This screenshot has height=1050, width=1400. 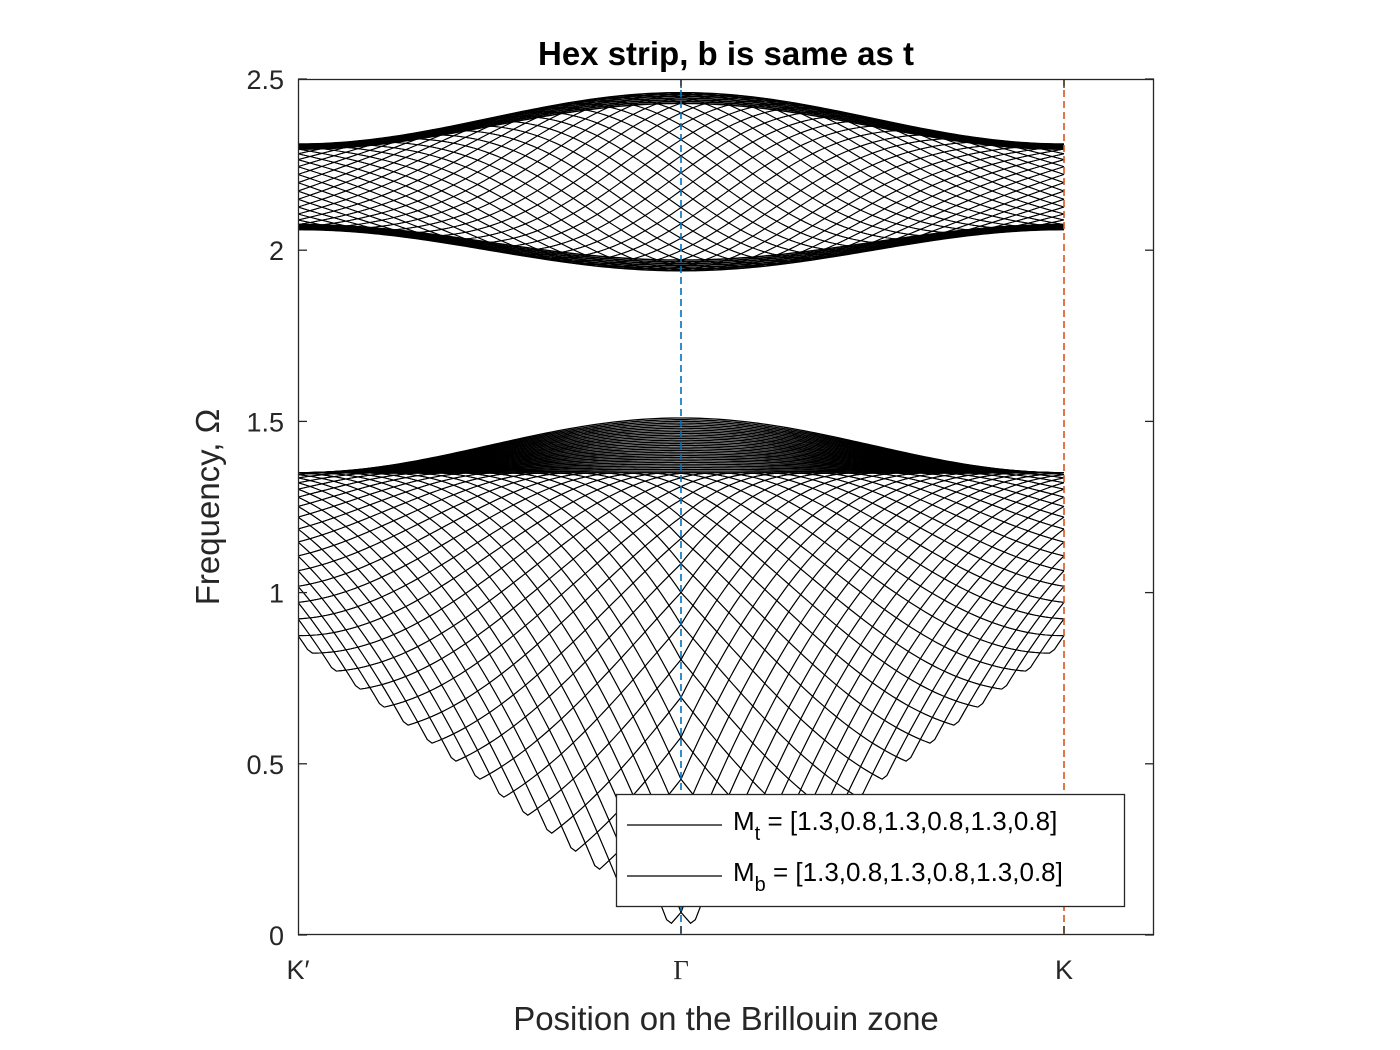 What do you see at coordinates (276, 594) in the screenshot?
I see `y-tick-label: 1` at bounding box center [276, 594].